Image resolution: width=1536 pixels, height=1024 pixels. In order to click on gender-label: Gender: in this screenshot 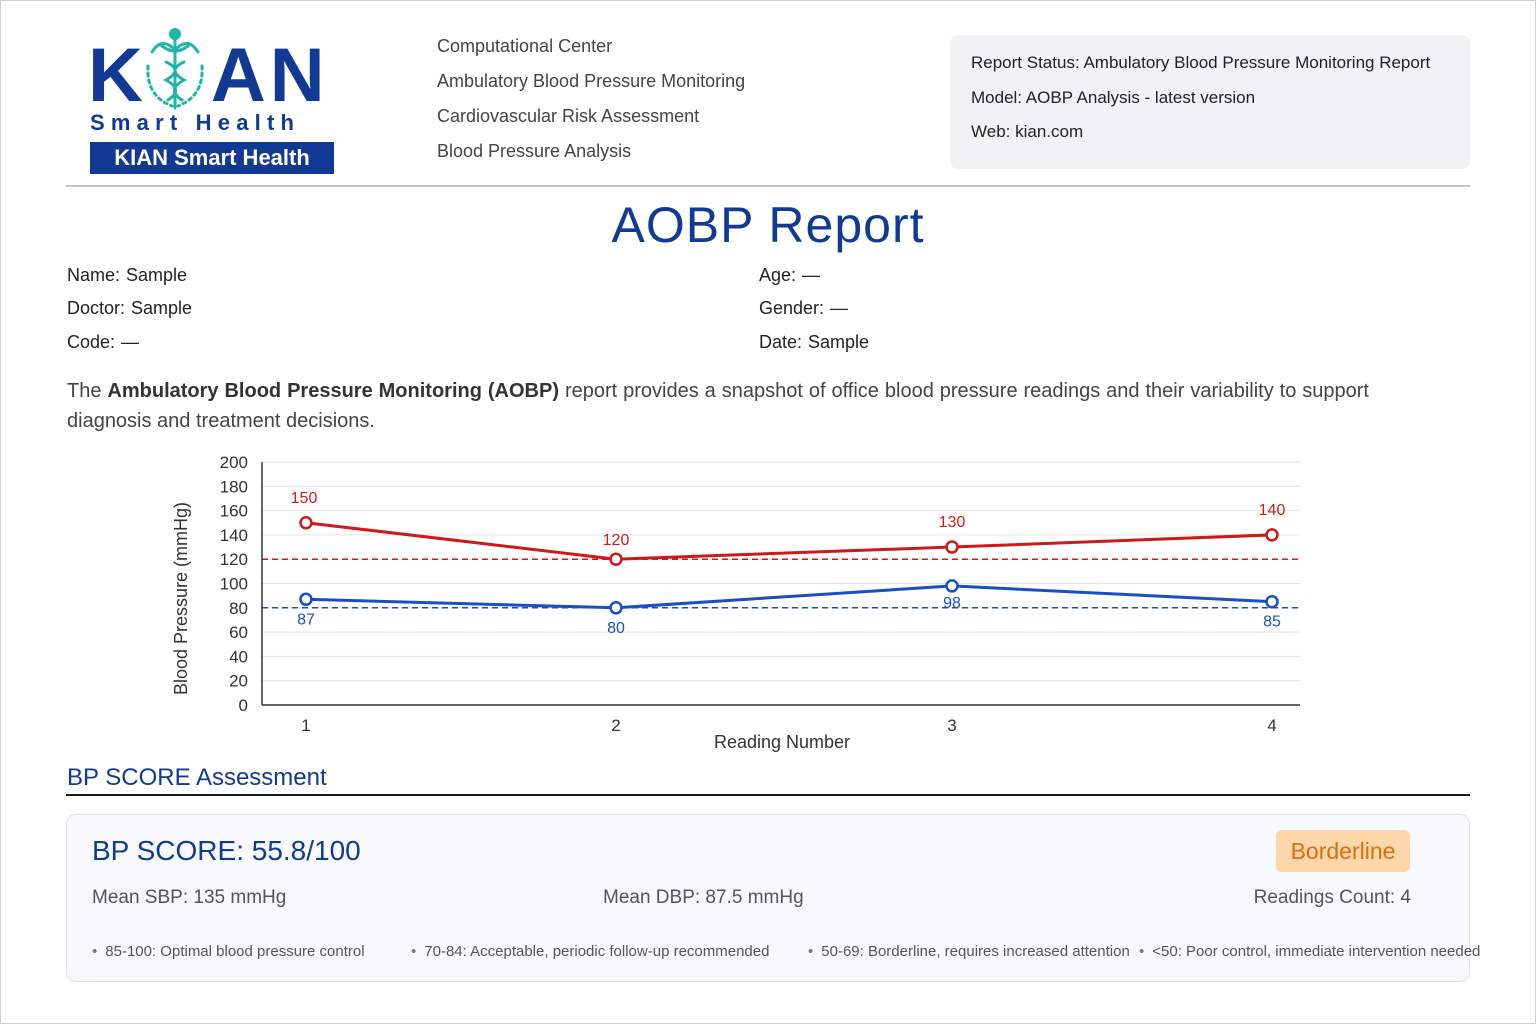, I will do `click(792, 308)`.